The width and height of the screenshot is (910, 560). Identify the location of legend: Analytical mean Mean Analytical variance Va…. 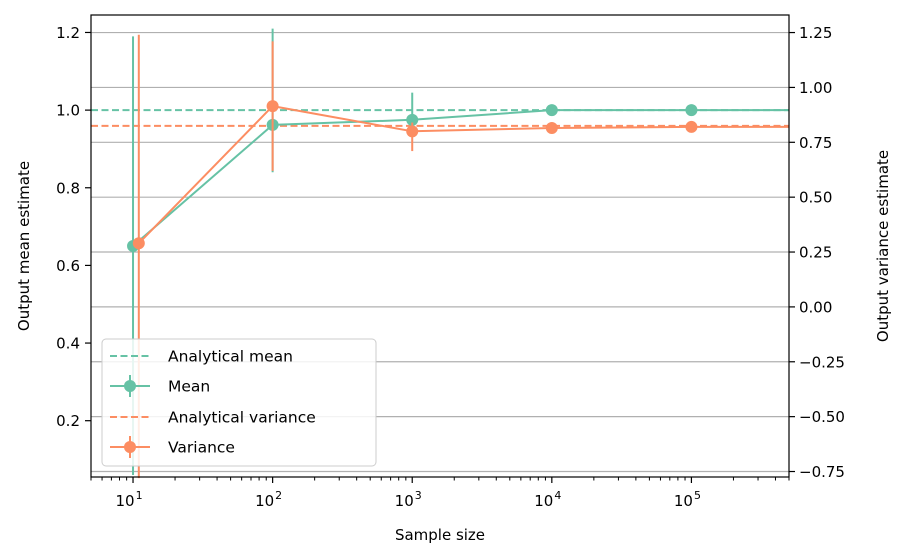
(239, 402).